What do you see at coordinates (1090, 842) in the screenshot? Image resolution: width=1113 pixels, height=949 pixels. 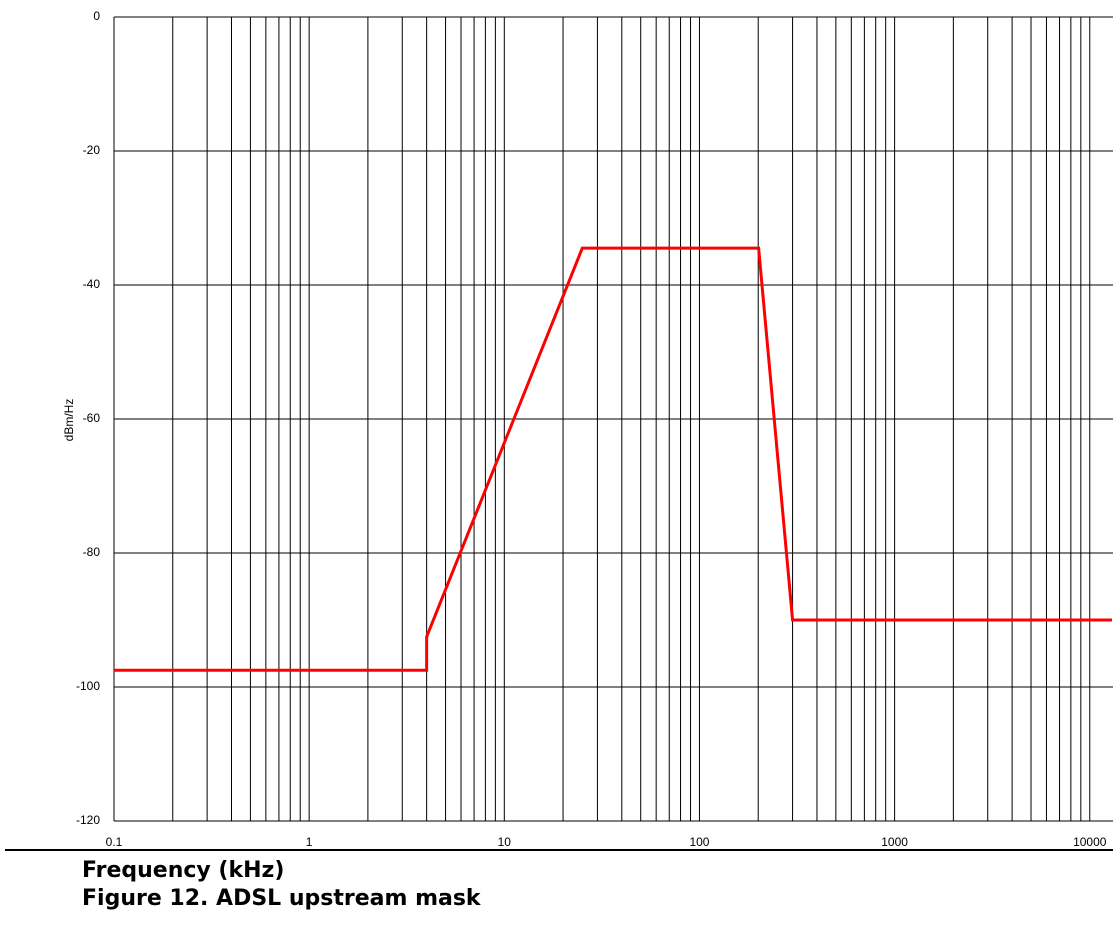 I see `x-tick-label: 10000` at bounding box center [1090, 842].